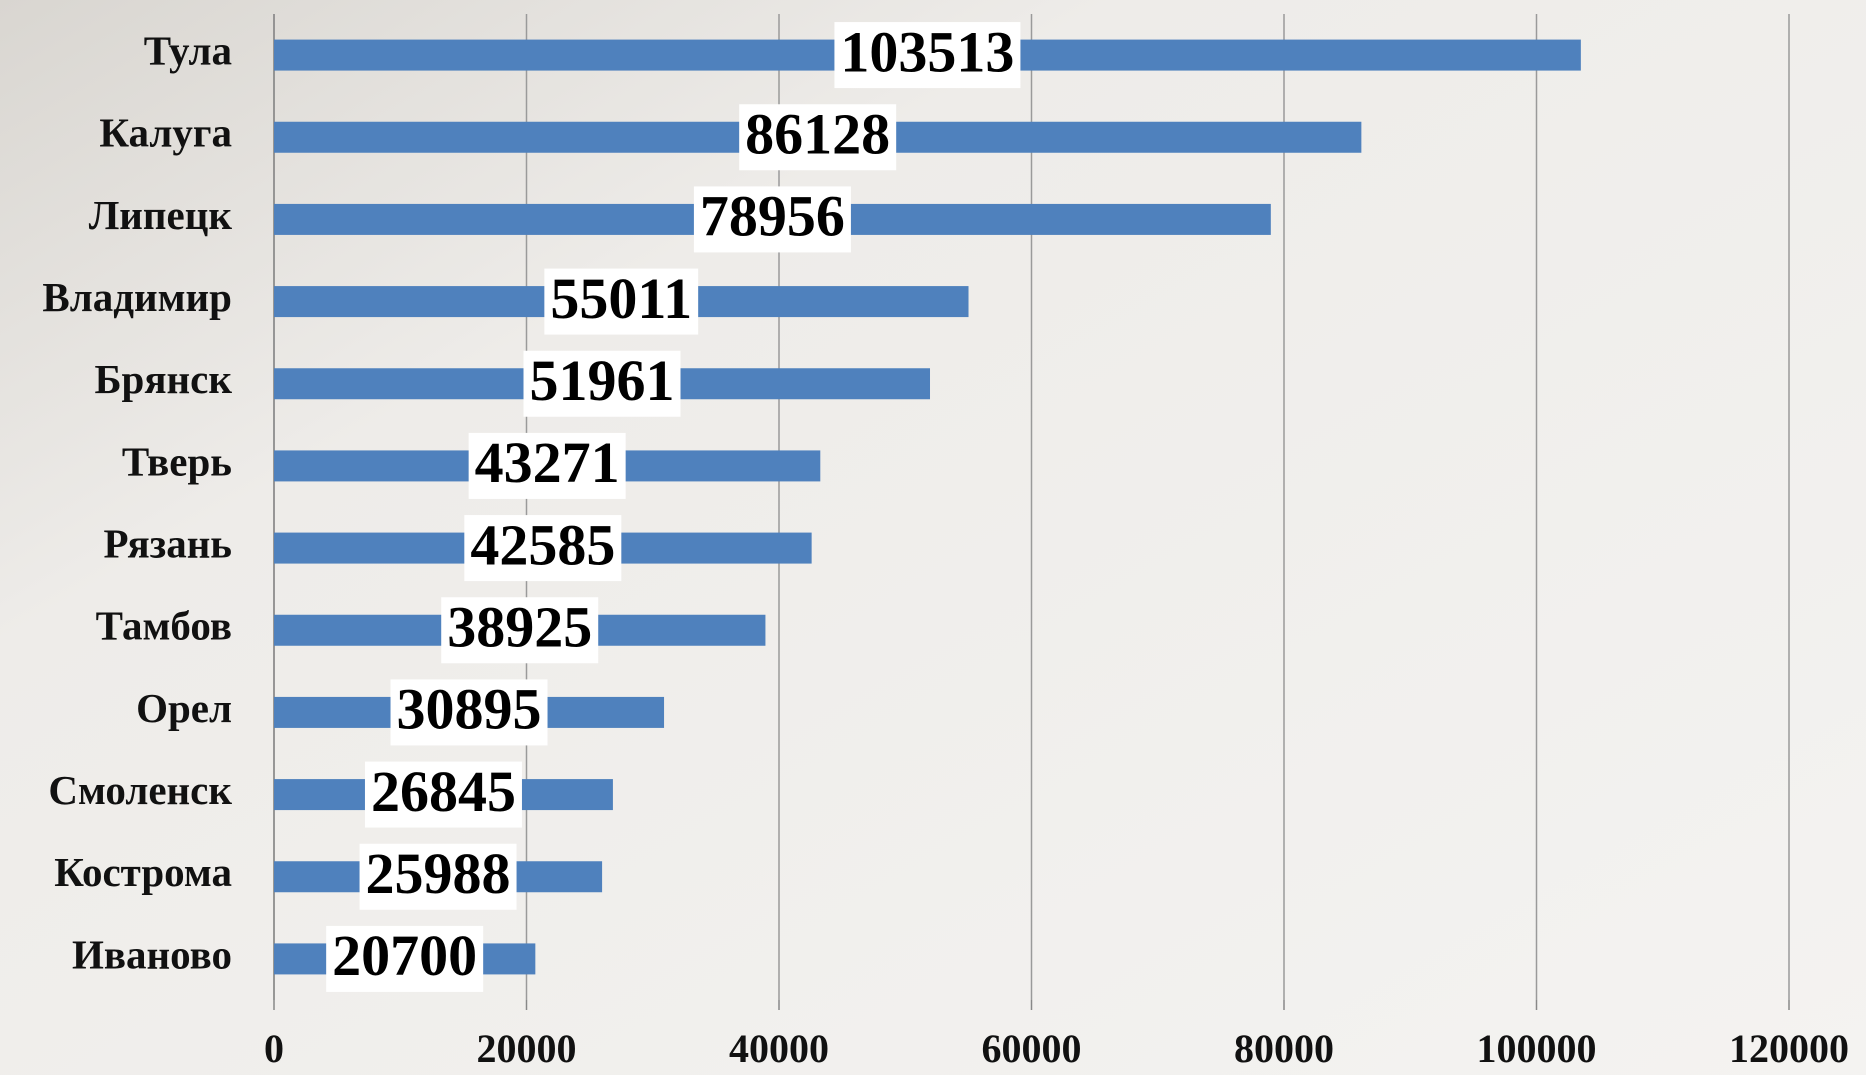 The width and height of the screenshot is (1866, 1075). What do you see at coordinates (1789, 1048) in the screenshot?
I see `x-tick-label: 120000` at bounding box center [1789, 1048].